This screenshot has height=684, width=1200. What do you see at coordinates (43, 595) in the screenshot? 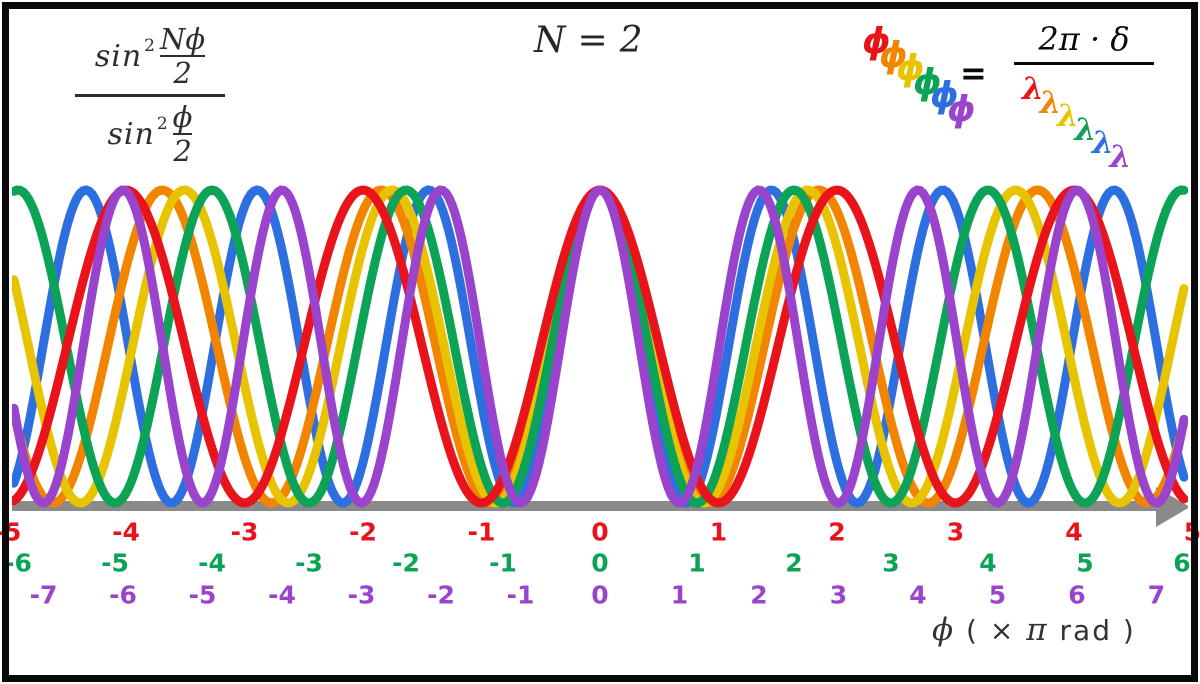
I see `tick-label-purple--7: -7` at bounding box center [43, 595].